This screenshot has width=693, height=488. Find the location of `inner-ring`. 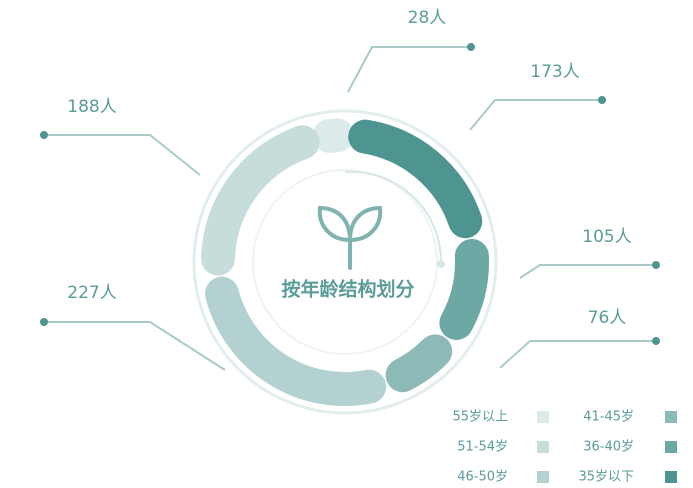

inner-ring is located at coordinates (345, 262).